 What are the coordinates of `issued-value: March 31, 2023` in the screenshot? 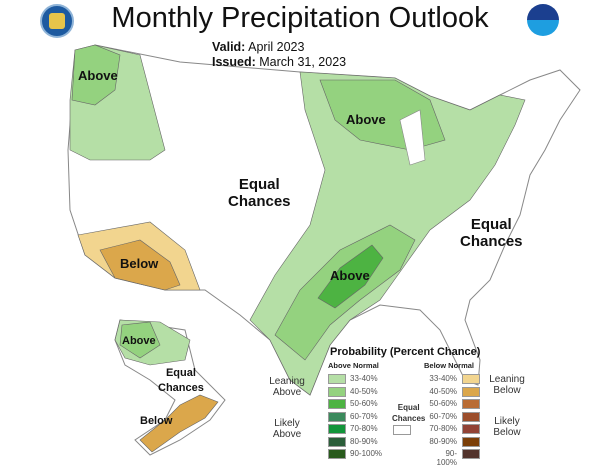 It's located at (303, 62).